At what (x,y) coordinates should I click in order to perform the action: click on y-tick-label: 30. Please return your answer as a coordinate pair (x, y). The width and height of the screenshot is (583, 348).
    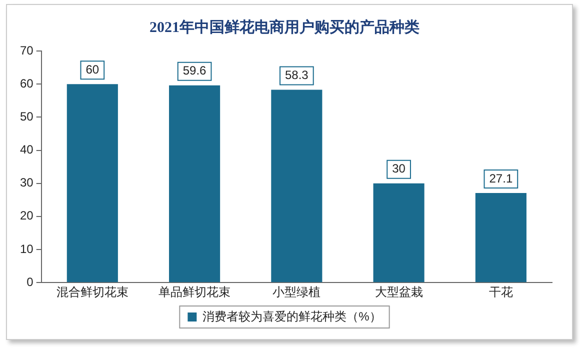
    Looking at the image, I should click on (27, 183).